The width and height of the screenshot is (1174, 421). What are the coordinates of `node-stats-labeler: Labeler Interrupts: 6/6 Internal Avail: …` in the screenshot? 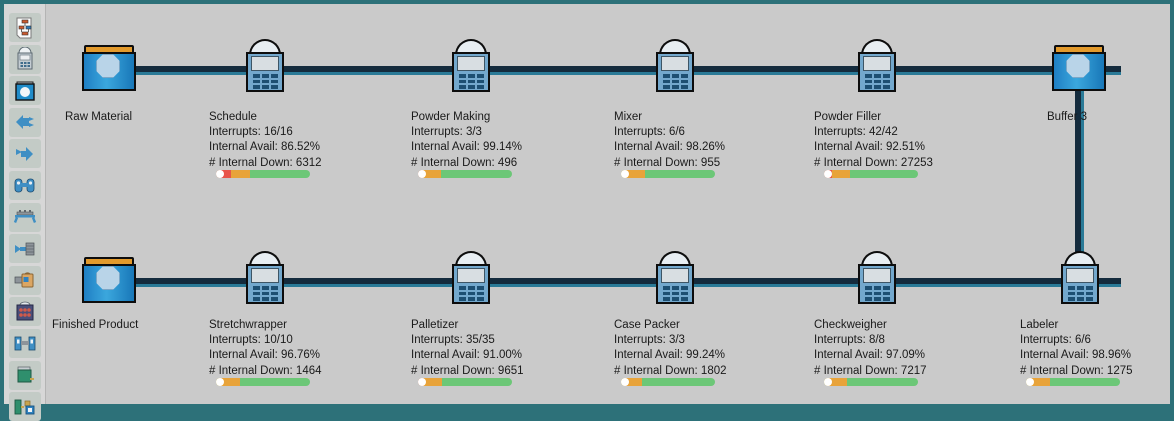 It's located at (1076, 348).